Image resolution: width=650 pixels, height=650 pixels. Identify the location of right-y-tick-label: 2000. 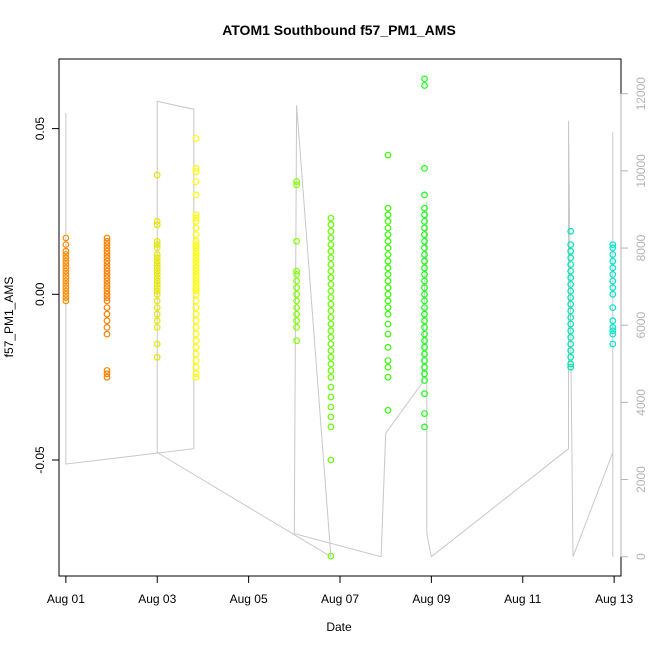
(641, 479).